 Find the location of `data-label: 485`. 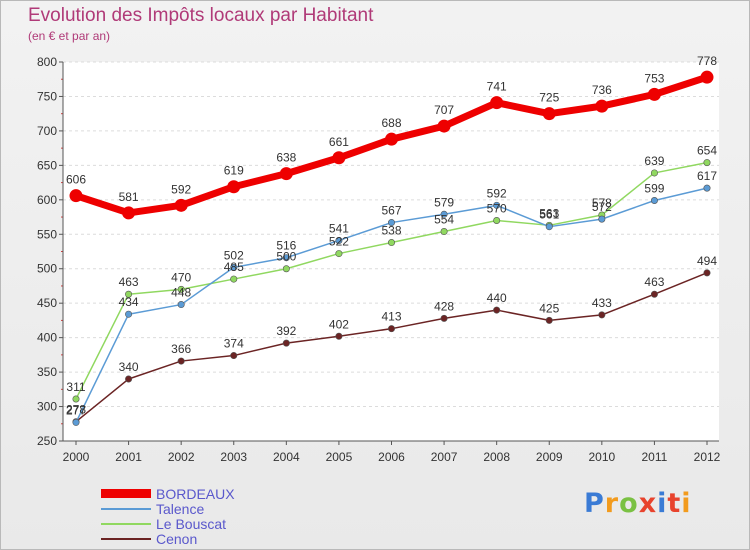

data-label: 485 is located at coordinates (234, 267).